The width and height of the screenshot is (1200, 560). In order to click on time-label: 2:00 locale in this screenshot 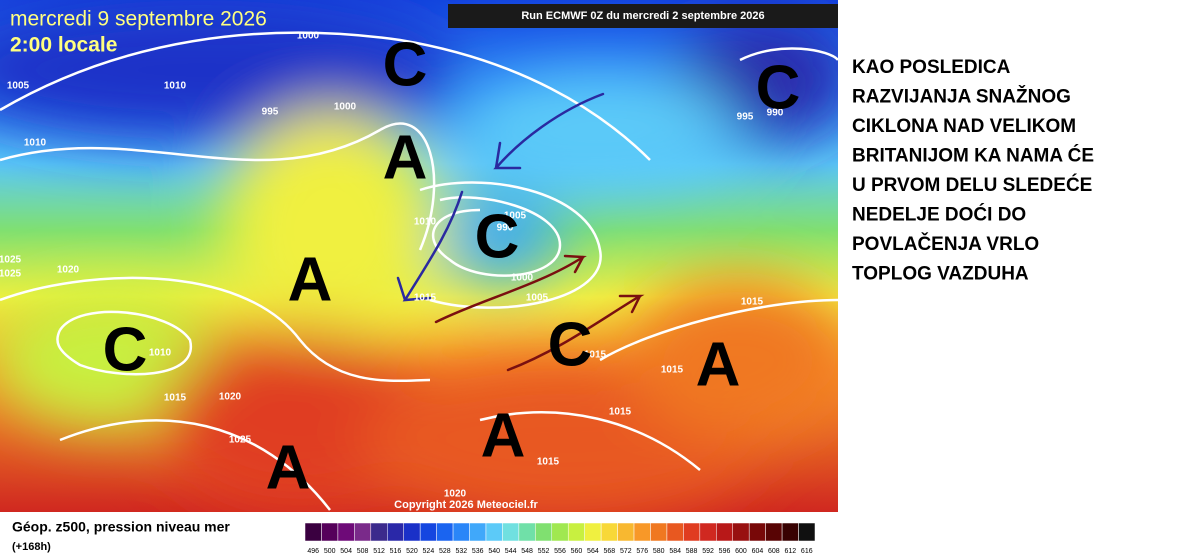, I will do `click(63, 45)`.